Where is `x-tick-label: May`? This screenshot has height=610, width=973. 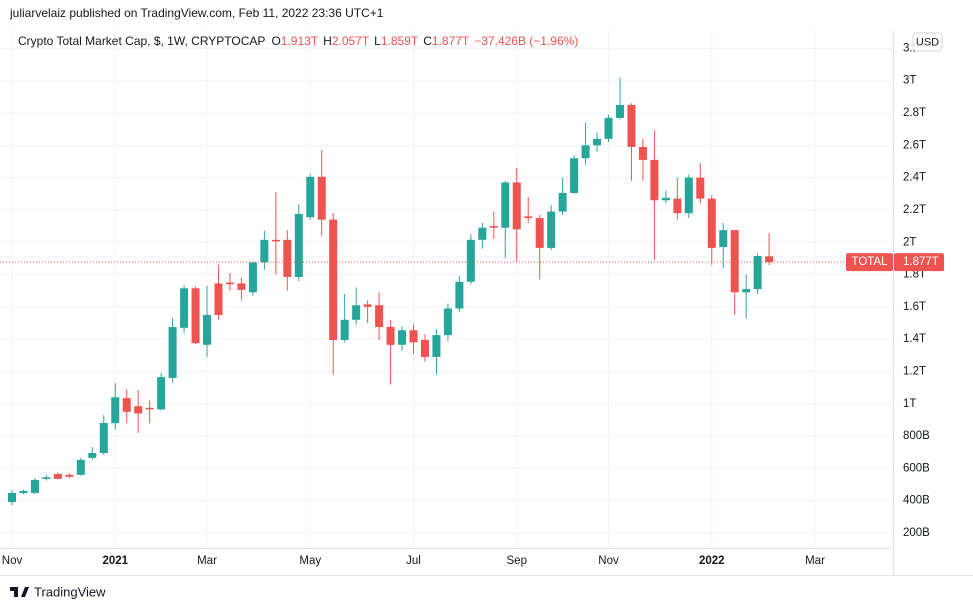 x-tick-label: May is located at coordinates (310, 561).